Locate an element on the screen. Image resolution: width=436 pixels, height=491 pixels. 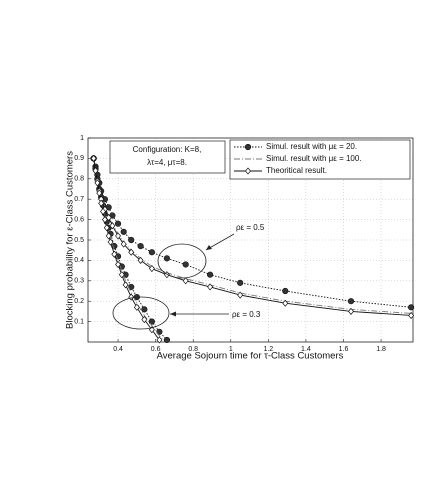
y-tick-label: 0.3 is located at coordinates (79, 281).